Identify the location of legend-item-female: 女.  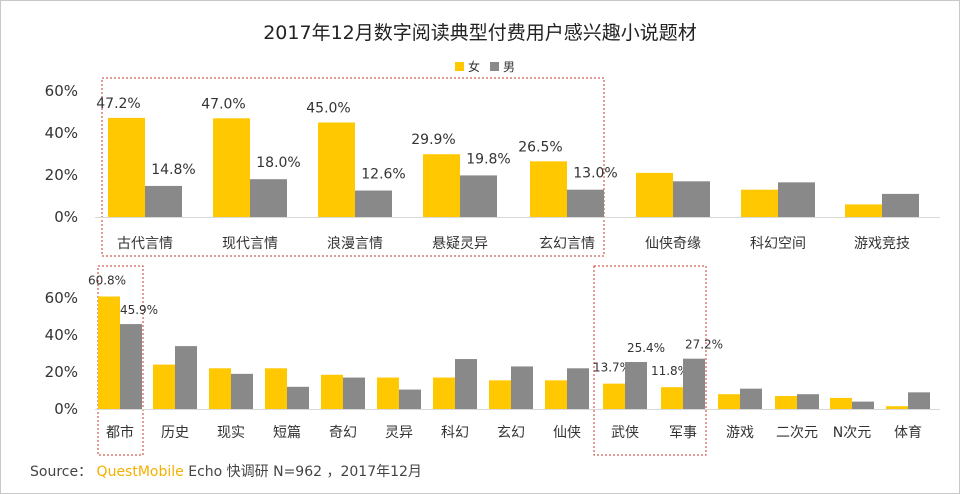
(467, 66).